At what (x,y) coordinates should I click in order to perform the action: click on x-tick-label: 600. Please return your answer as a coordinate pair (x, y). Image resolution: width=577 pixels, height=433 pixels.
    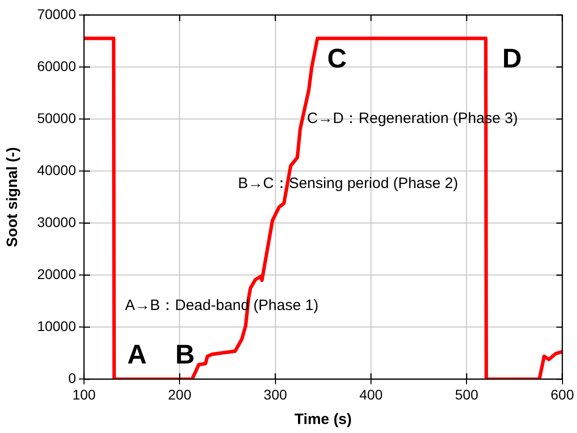
    Looking at the image, I should click on (562, 394).